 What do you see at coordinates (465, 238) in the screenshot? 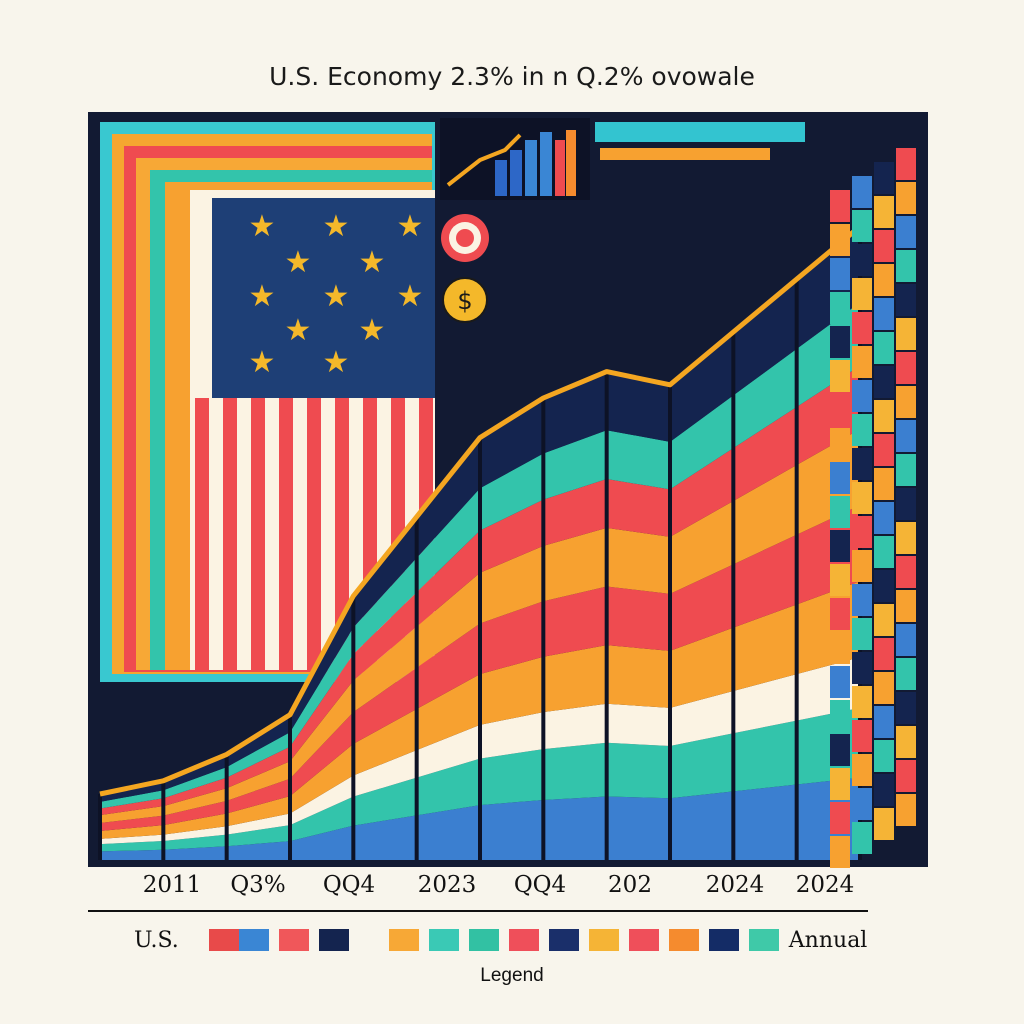
I see `target-icon` at bounding box center [465, 238].